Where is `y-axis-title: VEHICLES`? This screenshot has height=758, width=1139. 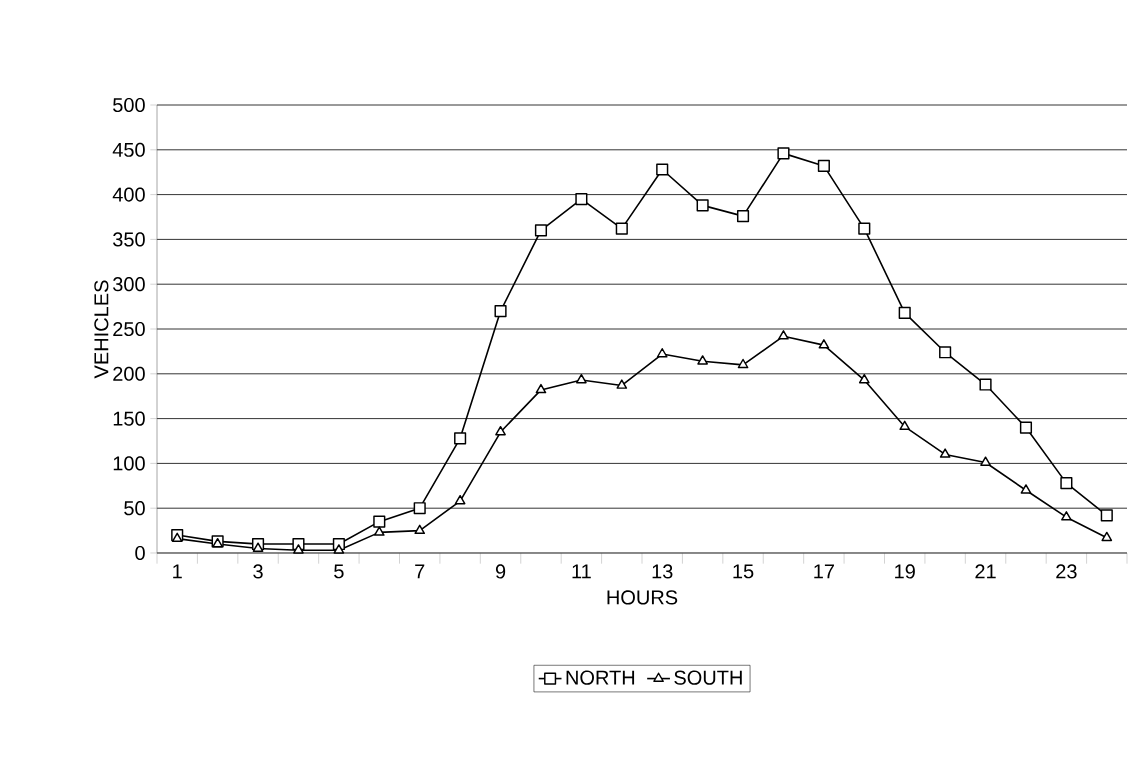
y-axis-title: VEHICLES is located at coordinates (101, 329).